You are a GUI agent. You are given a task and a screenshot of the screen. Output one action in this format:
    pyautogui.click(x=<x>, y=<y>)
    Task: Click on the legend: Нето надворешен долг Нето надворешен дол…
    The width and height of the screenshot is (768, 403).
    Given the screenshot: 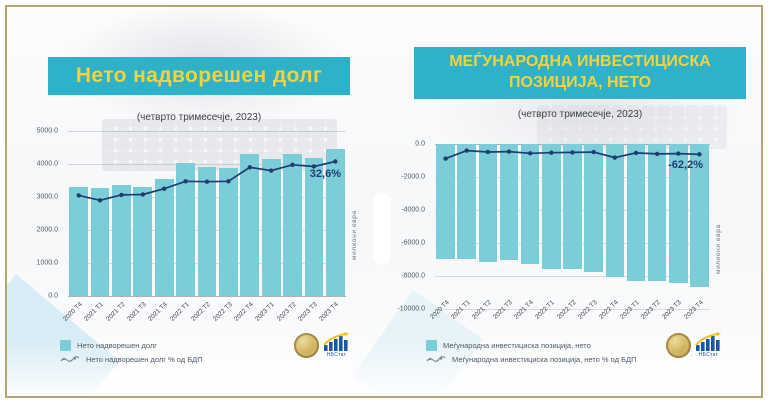 What is the action you would take?
    pyautogui.click(x=131, y=352)
    